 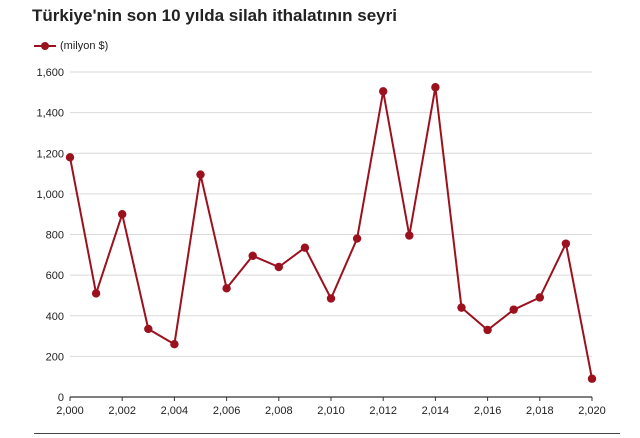 I want to click on y-tick-label: 200, so click(x=55, y=357).